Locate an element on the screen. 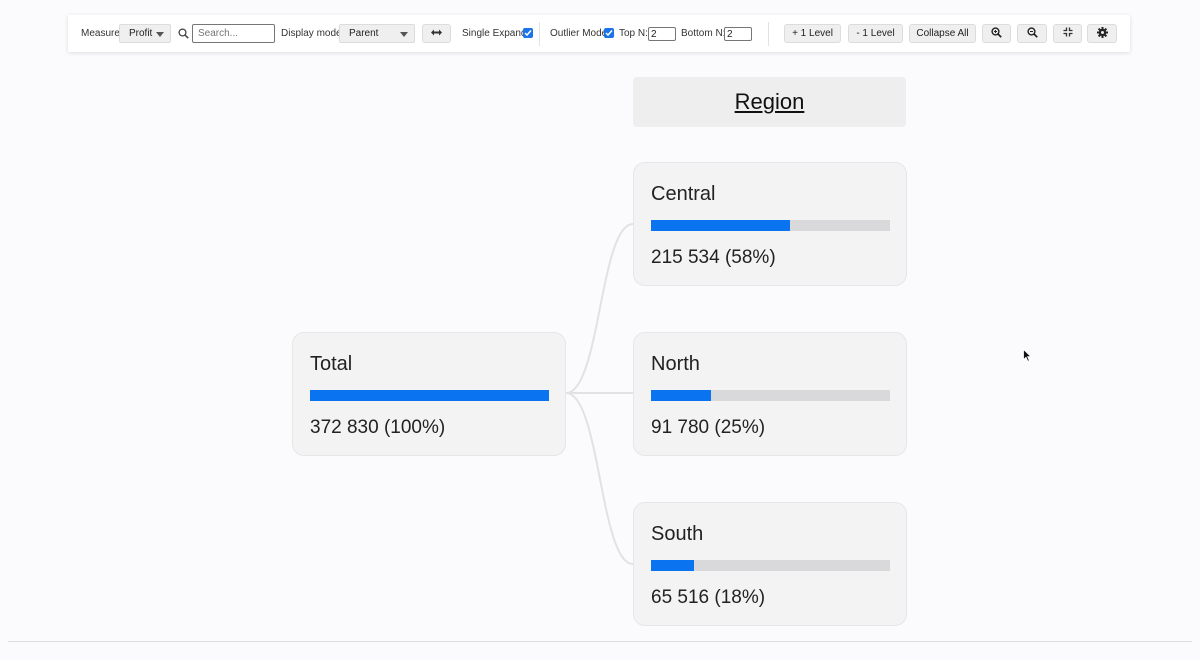  outlier-mode-label: Outlier Mode is located at coordinates (579, 33).